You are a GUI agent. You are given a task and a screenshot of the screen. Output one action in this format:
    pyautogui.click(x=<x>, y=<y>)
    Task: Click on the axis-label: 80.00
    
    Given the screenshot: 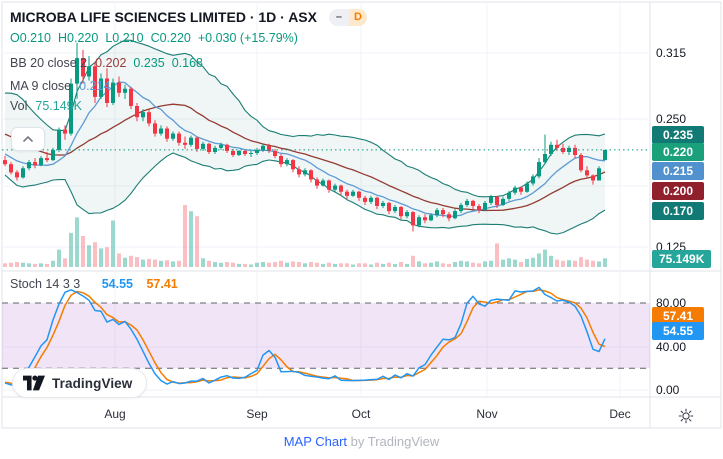 What is the action you would take?
    pyautogui.click(x=671, y=303)
    